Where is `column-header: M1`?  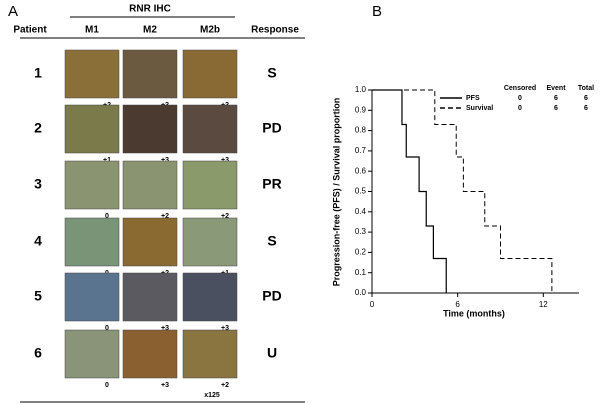
column-header: M1 is located at coordinates (92, 30).